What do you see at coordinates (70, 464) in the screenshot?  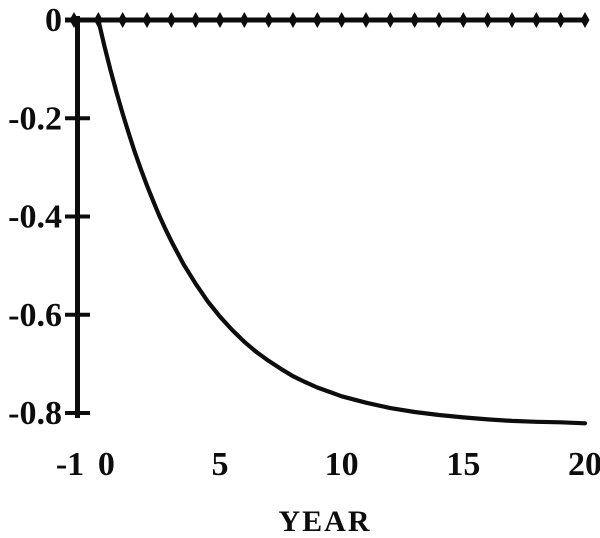 I see `x-tick-label: -1` at bounding box center [70, 464].